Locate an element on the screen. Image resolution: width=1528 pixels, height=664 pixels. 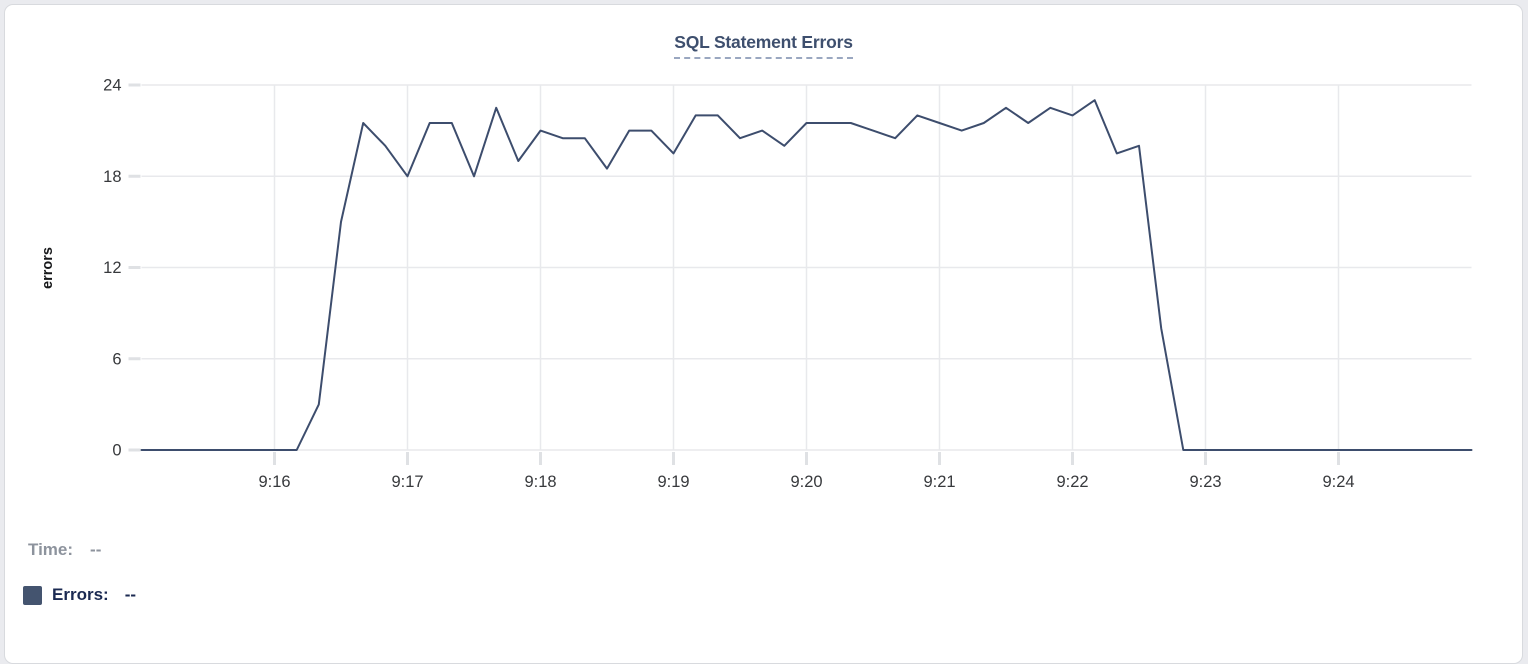
chart-title: SQL Statement Errors is located at coordinates (763, 45).